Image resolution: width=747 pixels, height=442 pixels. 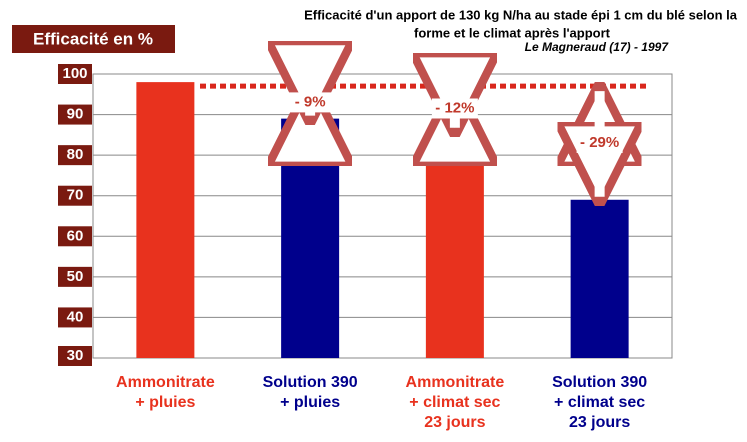 I want to click on annotation: - 29%, so click(x=599, y=142).